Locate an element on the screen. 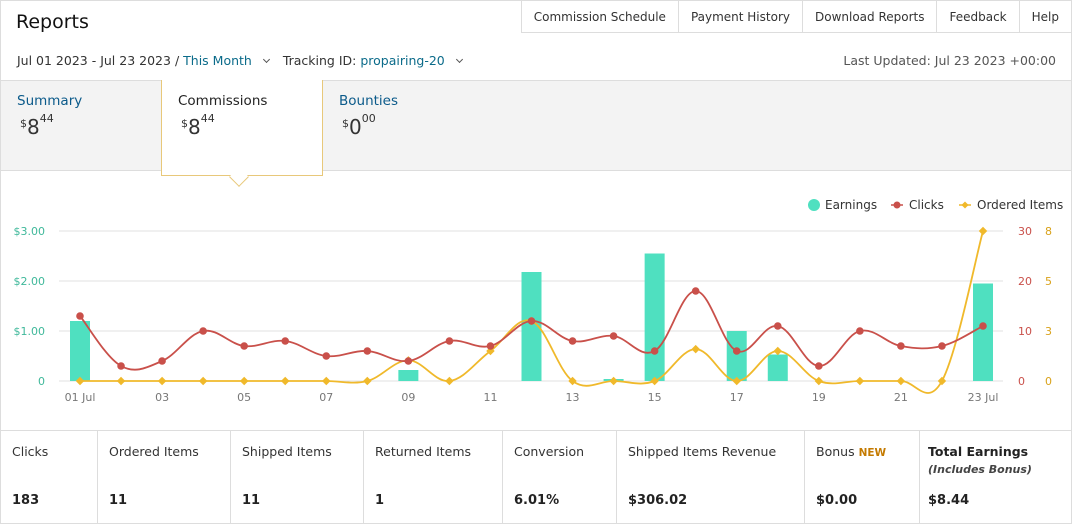 This screenshot has height=528, width=1074. legend-earnings-label: Earnings is located at coordinates (851, 205).